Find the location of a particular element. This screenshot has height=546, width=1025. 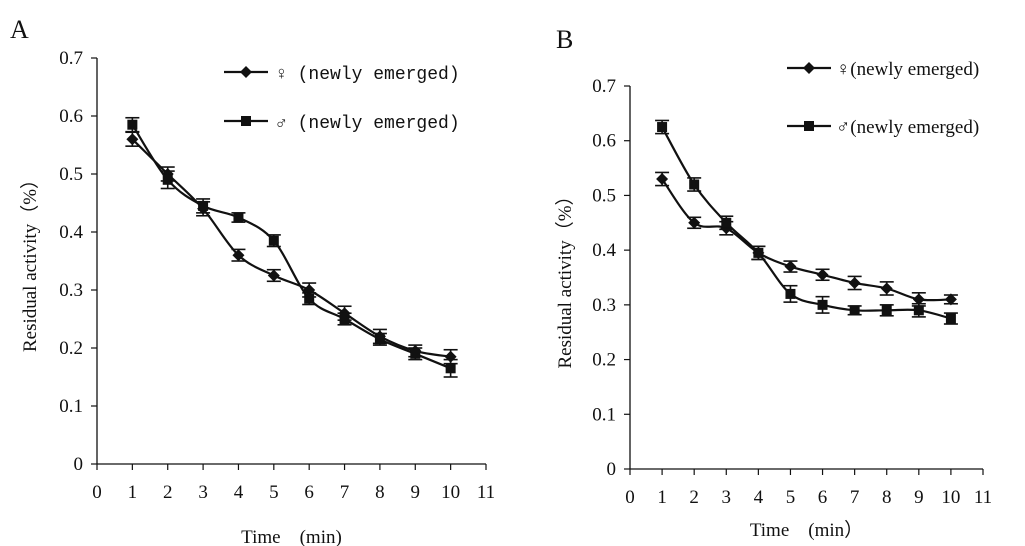

legend-entry: ♂ (newly emerged) is located at coordinates (342, 124).